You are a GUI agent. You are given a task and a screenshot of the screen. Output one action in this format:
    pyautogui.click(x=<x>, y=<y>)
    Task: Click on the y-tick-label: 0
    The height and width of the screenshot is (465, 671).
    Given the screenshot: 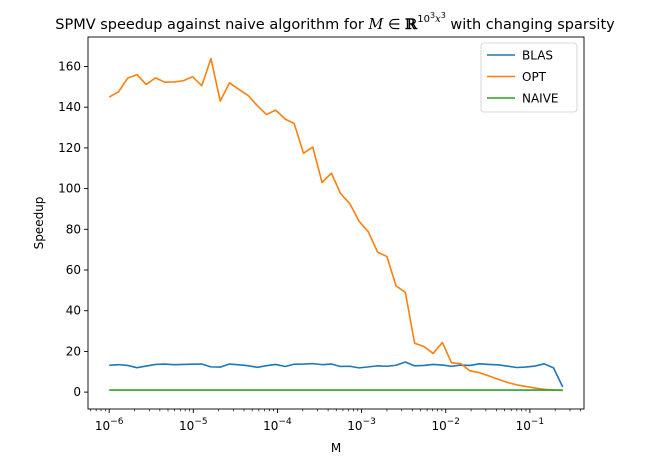 What is the action you would take?
    pyautogui.click(x=77, y=392)
    